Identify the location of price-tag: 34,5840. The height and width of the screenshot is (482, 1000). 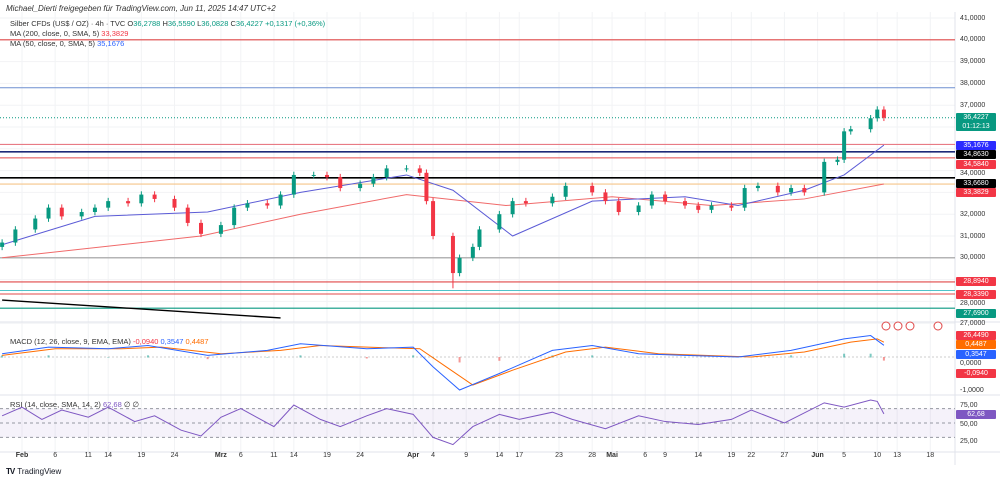
(976, 164).